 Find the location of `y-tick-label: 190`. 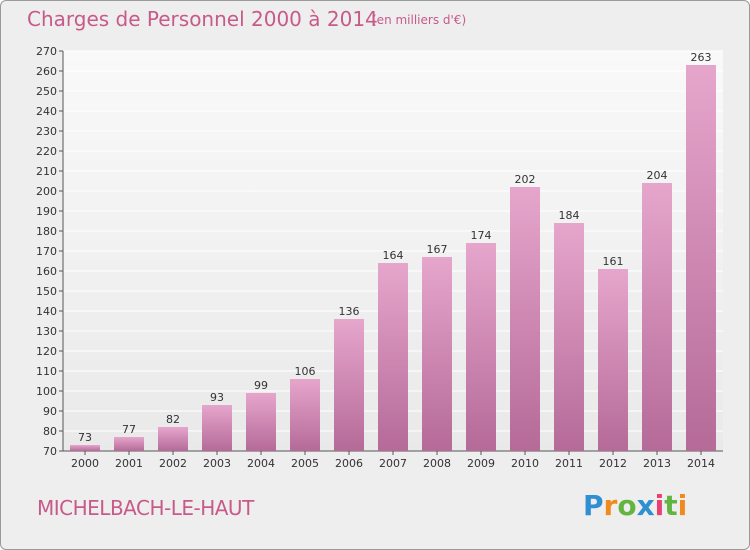

y-tick-label: 190 is located at coordinates (46, 211).